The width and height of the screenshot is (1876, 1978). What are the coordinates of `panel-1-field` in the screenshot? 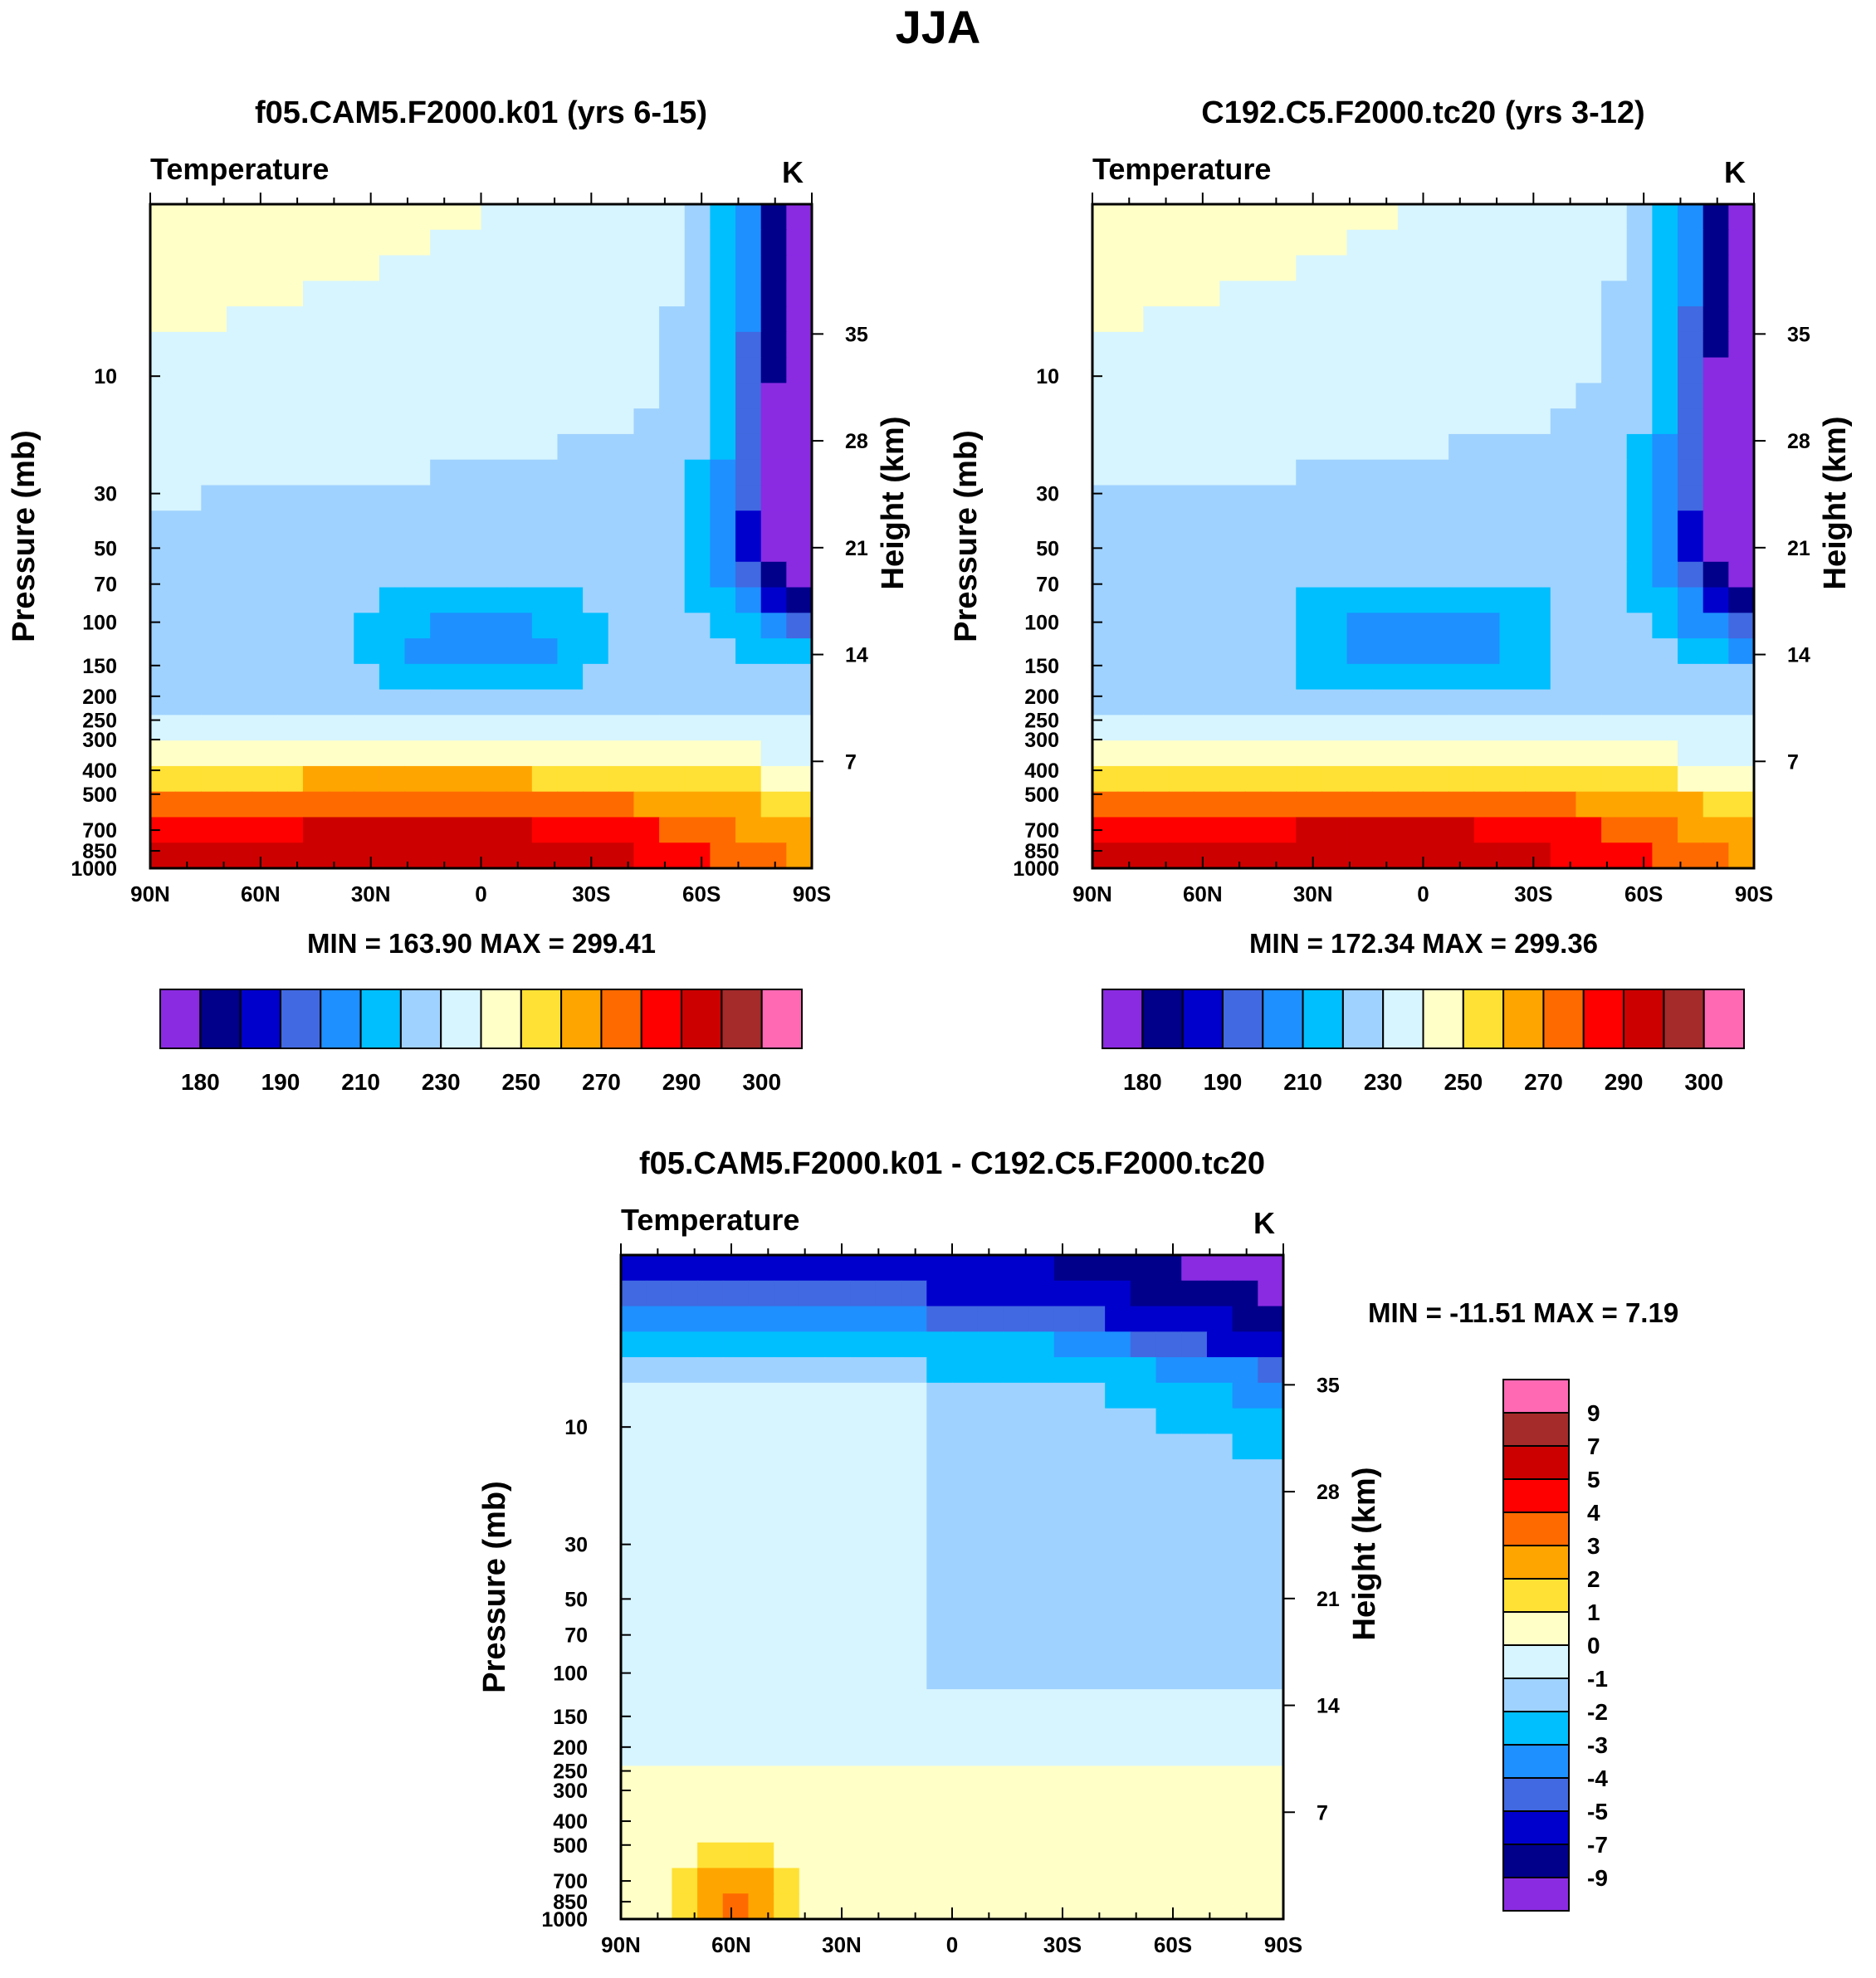 It's located at (482, 536).